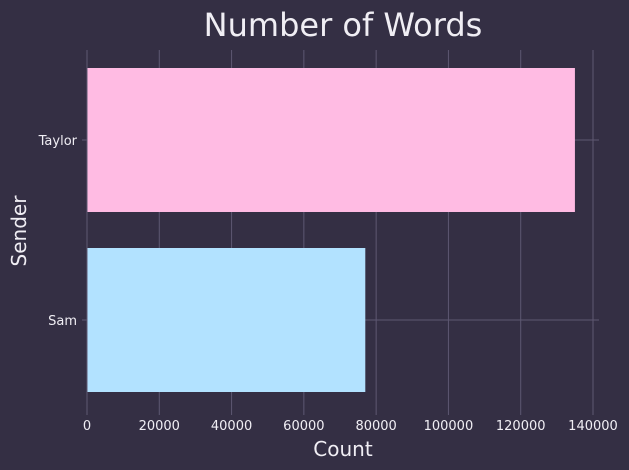  What do you see at coordinates (226, 320) in the screenshot?
I see `bar-sam` at bounding box center [226, 320].